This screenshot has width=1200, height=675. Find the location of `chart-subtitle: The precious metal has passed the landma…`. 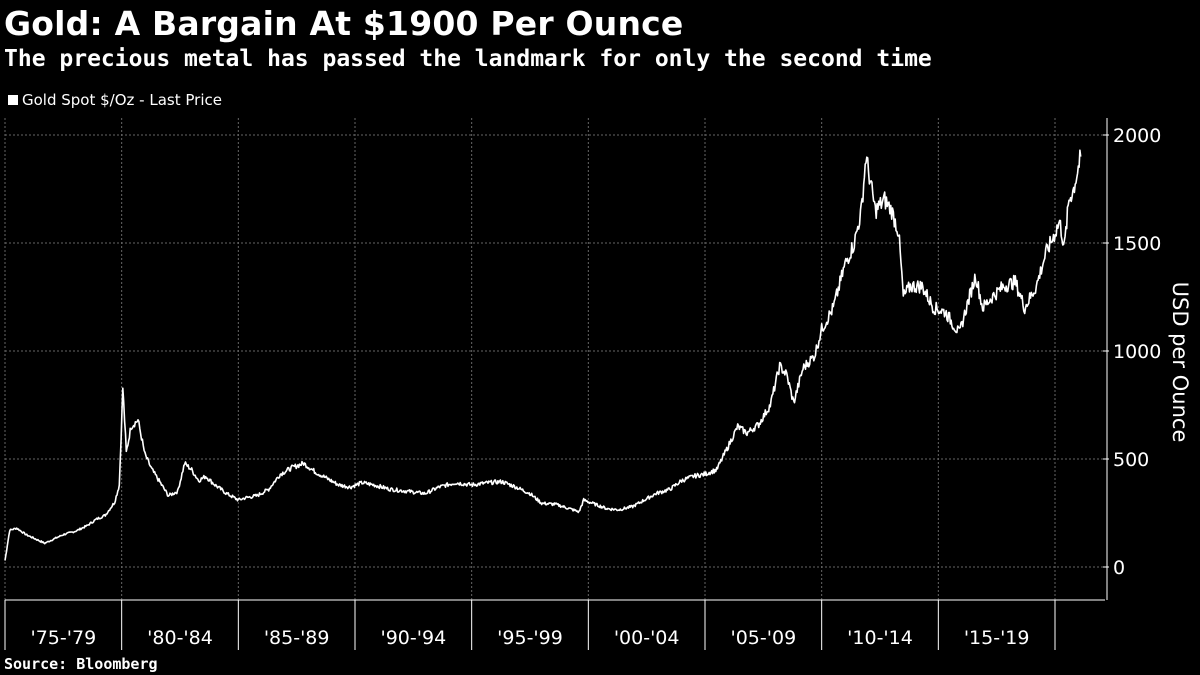

chart-subtitle: The precious metal has passed the landma… is located at coordinates (468, 59).